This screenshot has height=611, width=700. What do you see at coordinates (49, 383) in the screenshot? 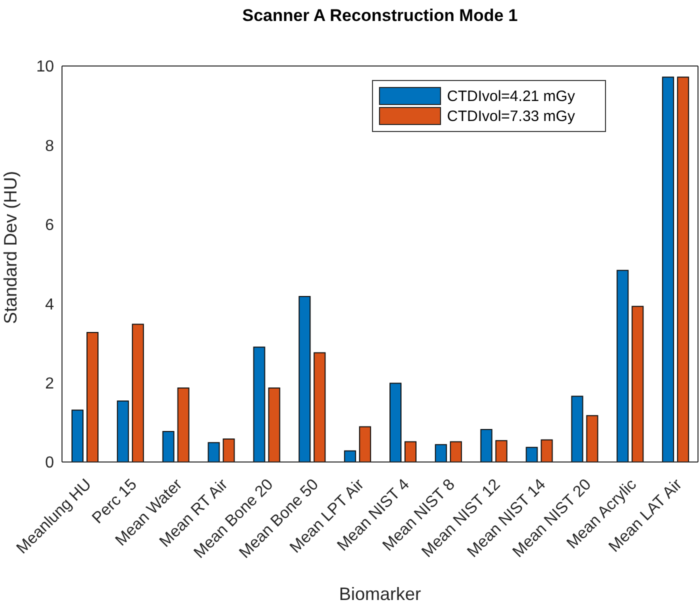
I see `y-tick-label: 2` at bounding box center [49, 383].